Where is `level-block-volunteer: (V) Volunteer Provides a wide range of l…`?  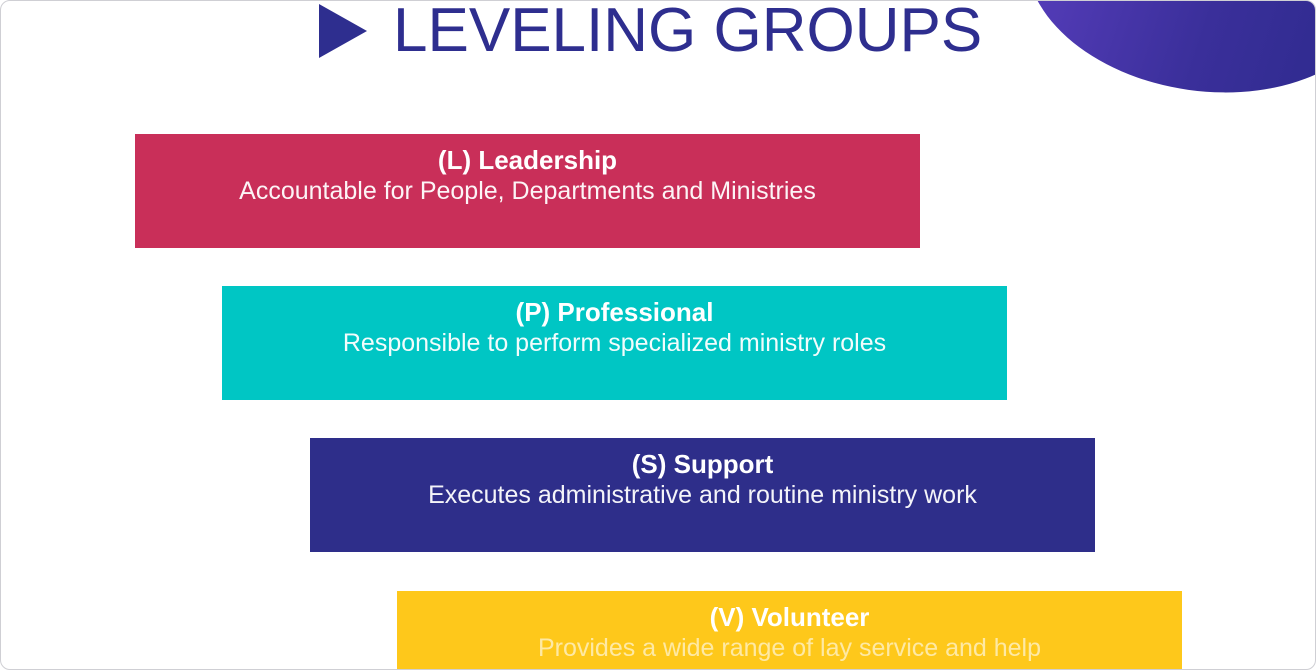
level-block-volunteer: (V) Volunteer Provides a wide range of l… is located at coordinates (789, 630).